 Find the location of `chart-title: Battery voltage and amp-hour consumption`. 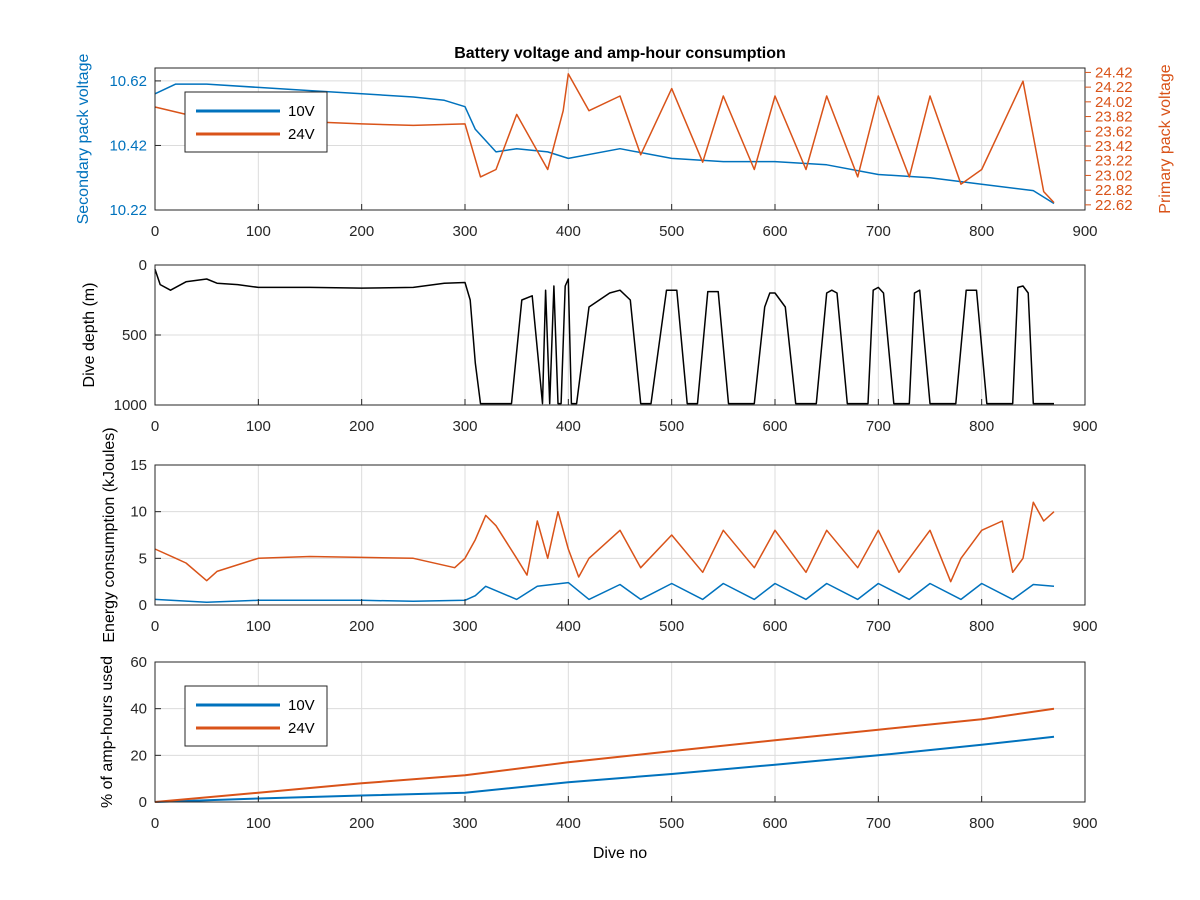

chart-title: Battery voltage and amp-hour consumption is located at coordinates (620, 53).